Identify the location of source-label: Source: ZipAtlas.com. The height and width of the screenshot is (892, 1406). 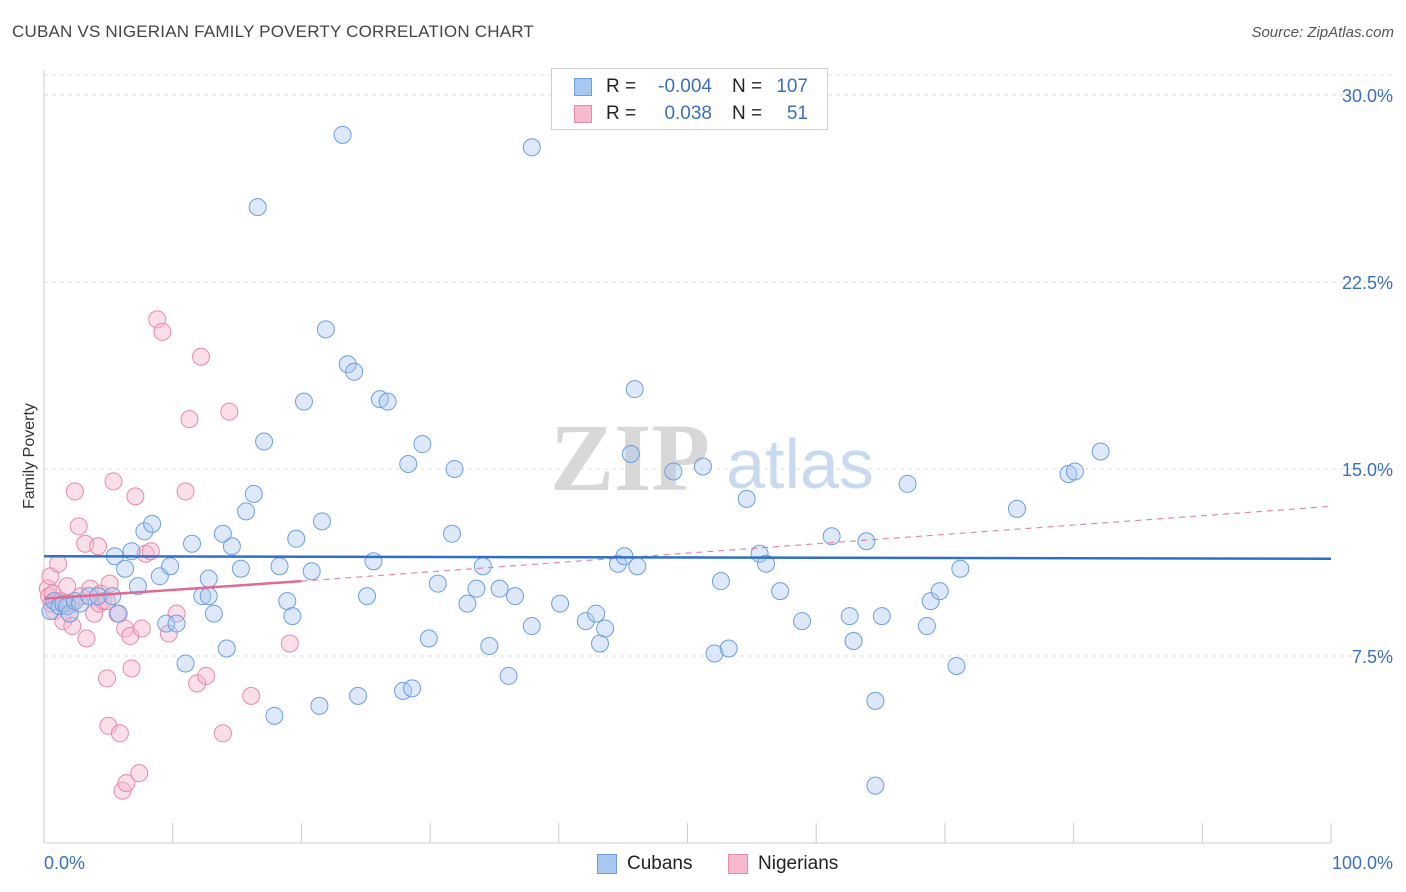
(1322, 32).